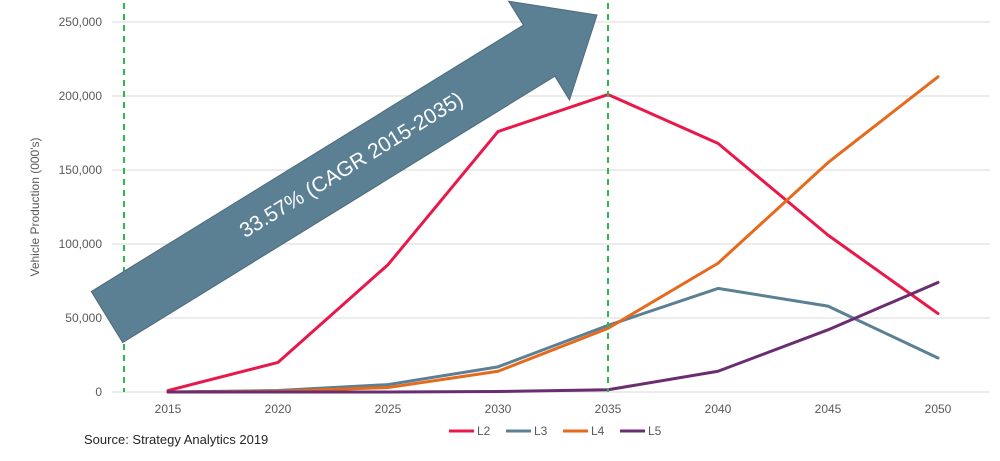 Image resolution: width=1000 pixels, height=461 pixels. What do you see at coordinates (81, 22) in the screenshot?
I see `y-tick-label: 250,000` at bounding box center [81, 22].